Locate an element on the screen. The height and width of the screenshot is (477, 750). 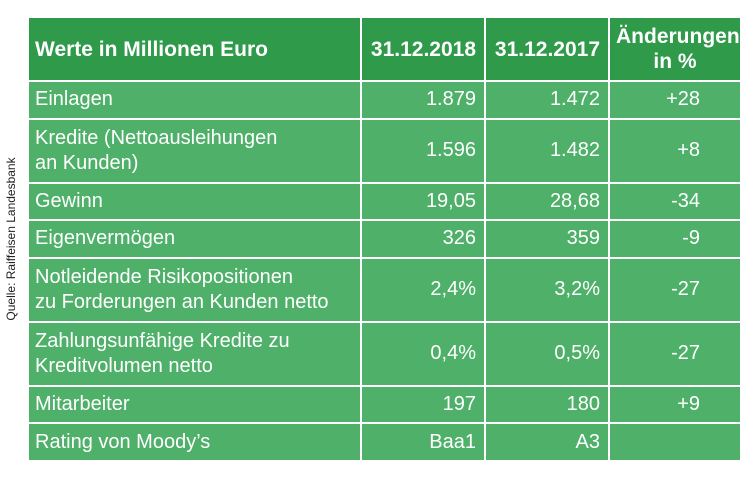
header-label: Werte in Millionen Euro is located at coordinates (194, 49).